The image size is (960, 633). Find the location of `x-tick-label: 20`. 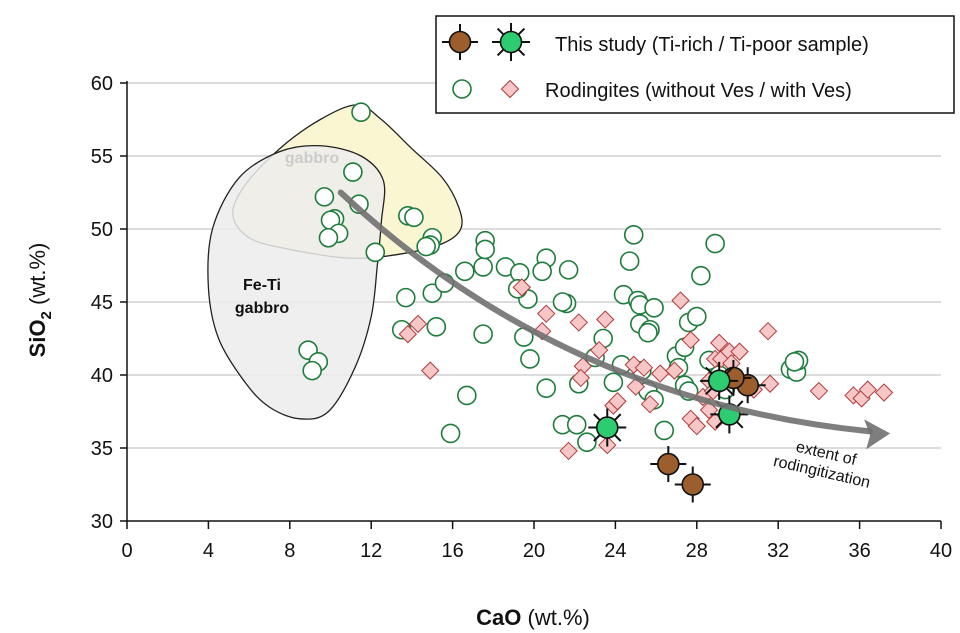

x-tick-label: 20 is located at coordinates (534, 551).